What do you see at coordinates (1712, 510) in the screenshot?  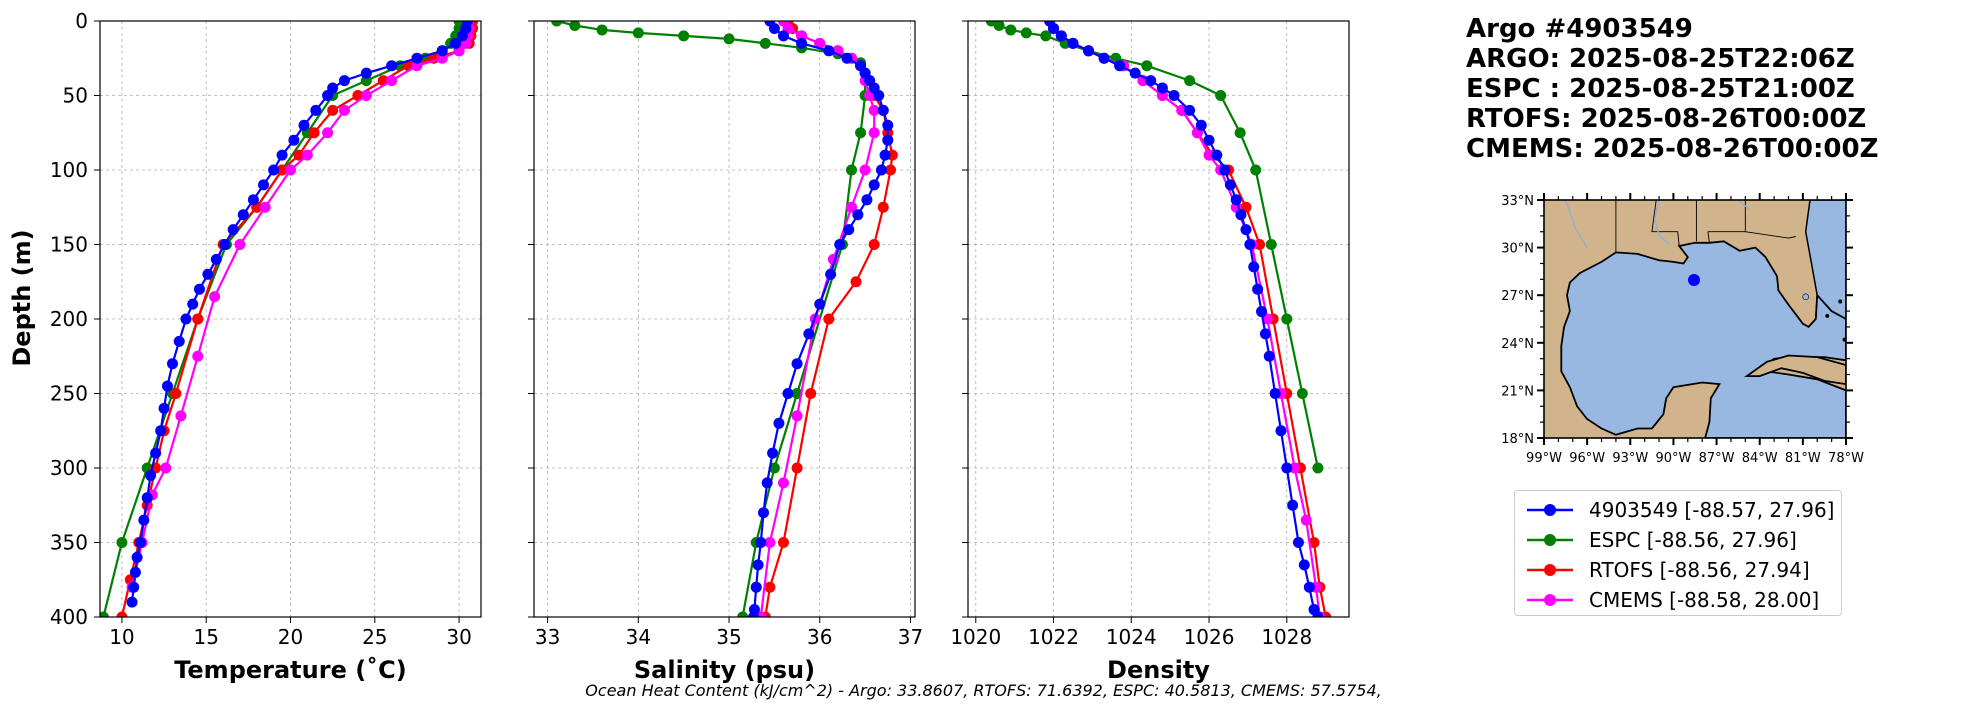 I see `legend-label: 4903549 [-88.57, 27.96]` at bounding box center [1712, 510].